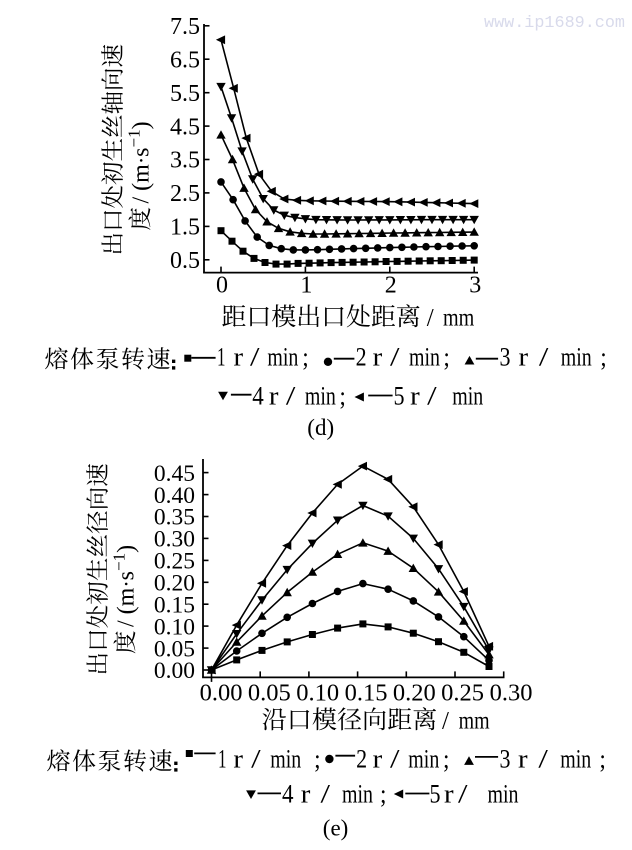 The height and width of the screenshot is (850, 632). Describe the element at coordinates (185, 161) in the screenshot. I see `svg-text: 3.5` at that location.